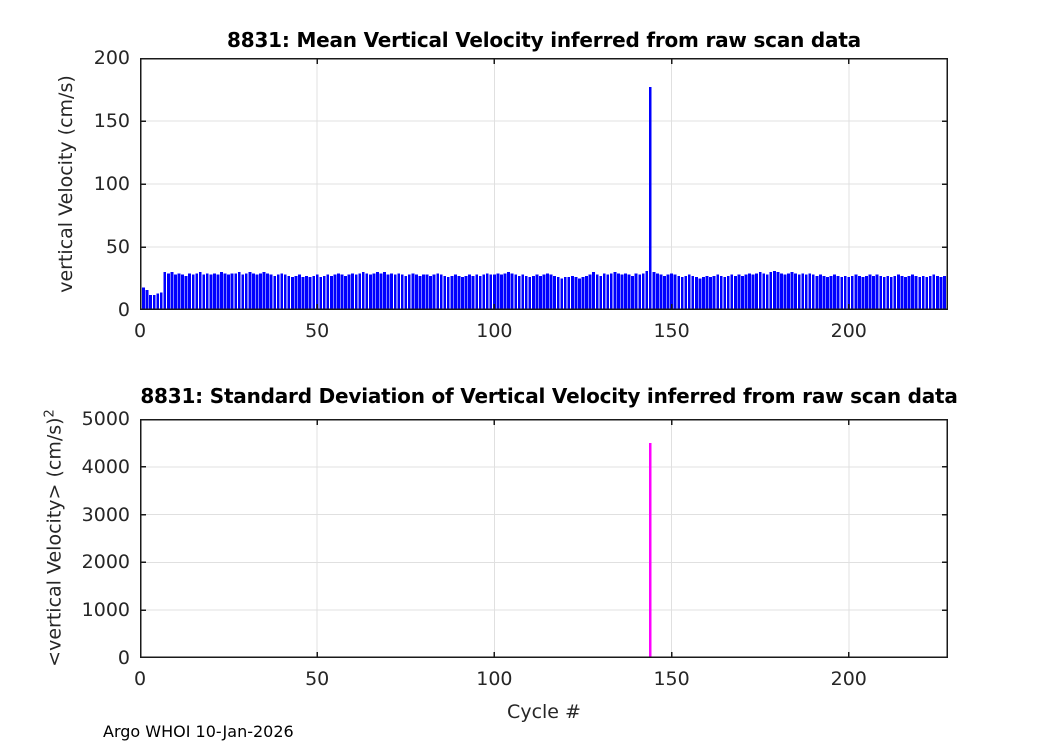 The height and width of the screenshot is (750, 1050). What do you see at coordinates (317, 679) in the screenshot?
I see `x-tick-label: 50` at bounding box center [317, 679].